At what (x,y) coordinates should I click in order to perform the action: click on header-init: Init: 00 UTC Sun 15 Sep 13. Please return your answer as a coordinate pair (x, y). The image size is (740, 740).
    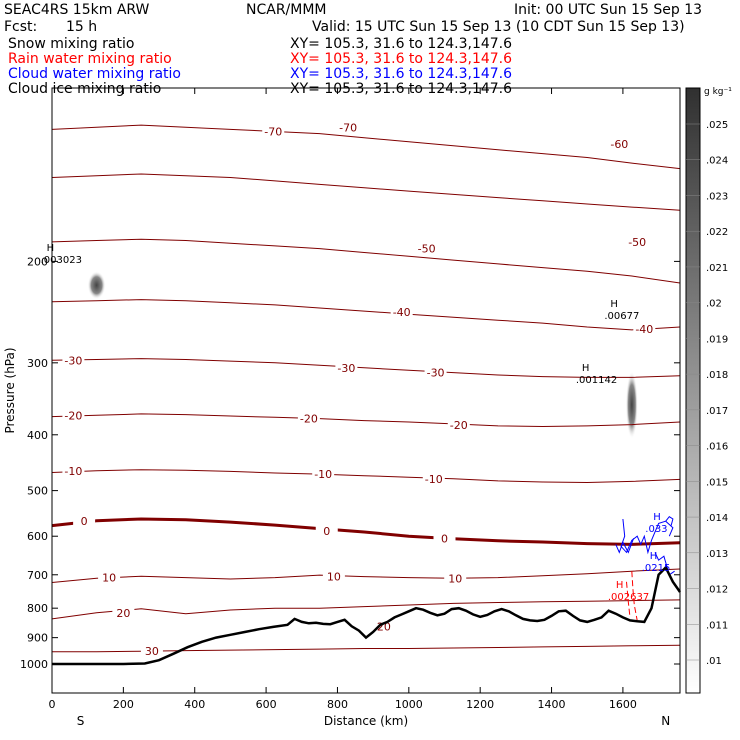
    Looking at the image, I should click on (608, 10).